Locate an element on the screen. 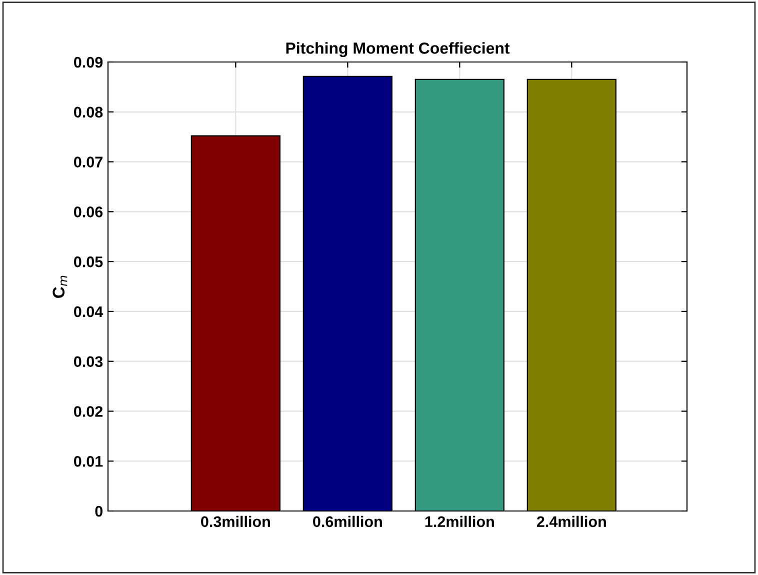 Image resolution: width=758 pixels, height=575 pixels. y-tick-label: 0.01 is located at coordinates (88, 461).